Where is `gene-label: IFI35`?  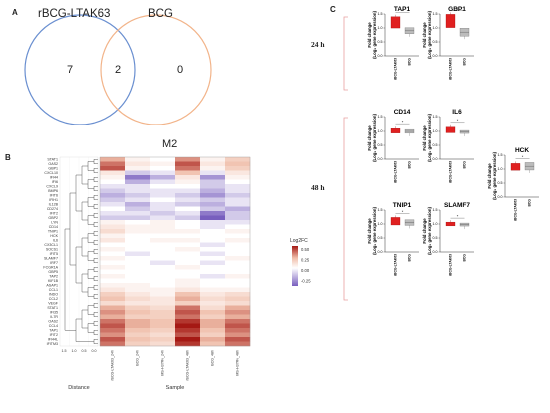 gene-label: IFI35 is located at coordinates (54, 313).